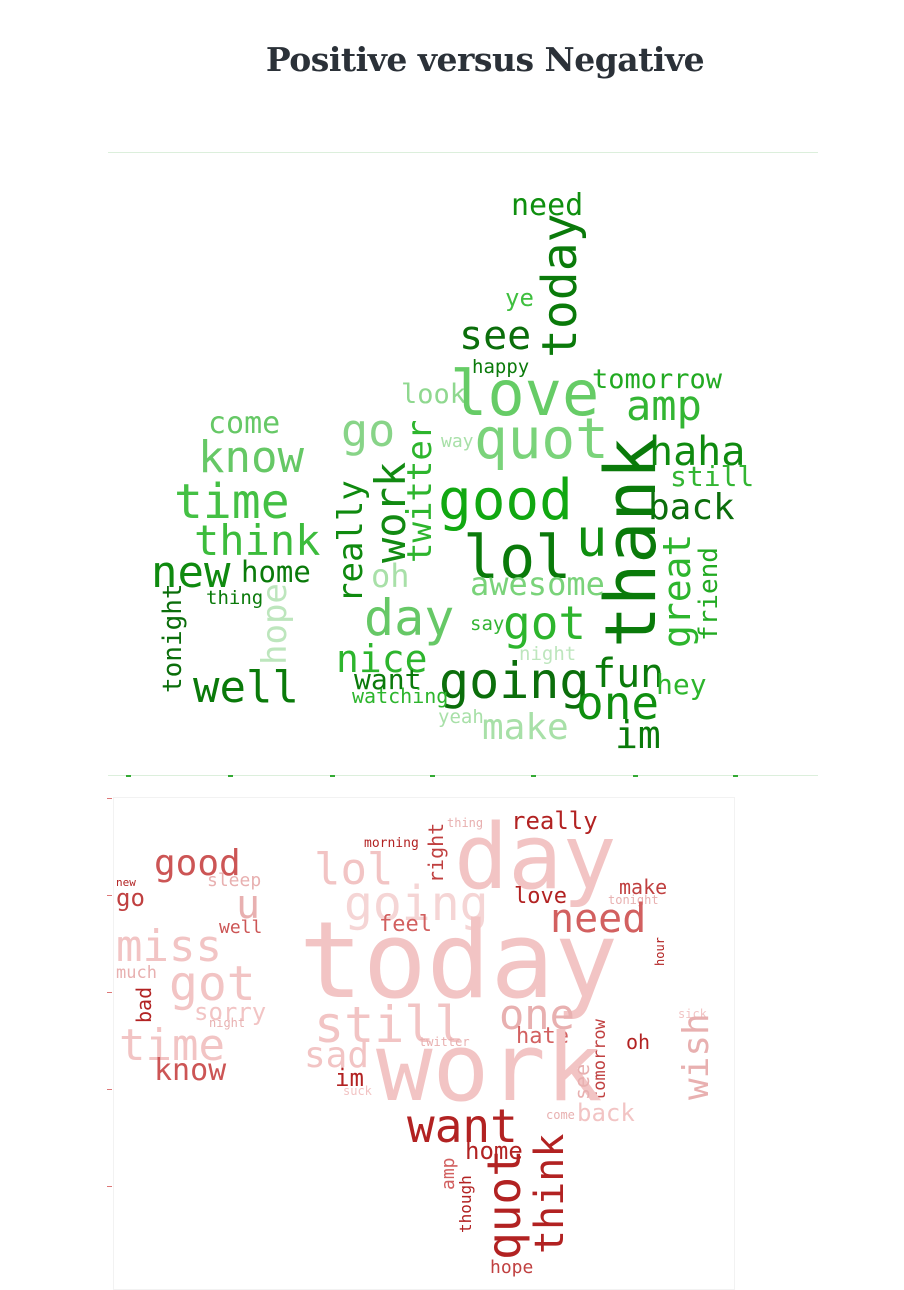 The width and height of the screenshot is (904, 1290). What do you see at coordinates (191, 572) in the screenshot?
I see `cloud-word: new` at bounding box center [191, 572].